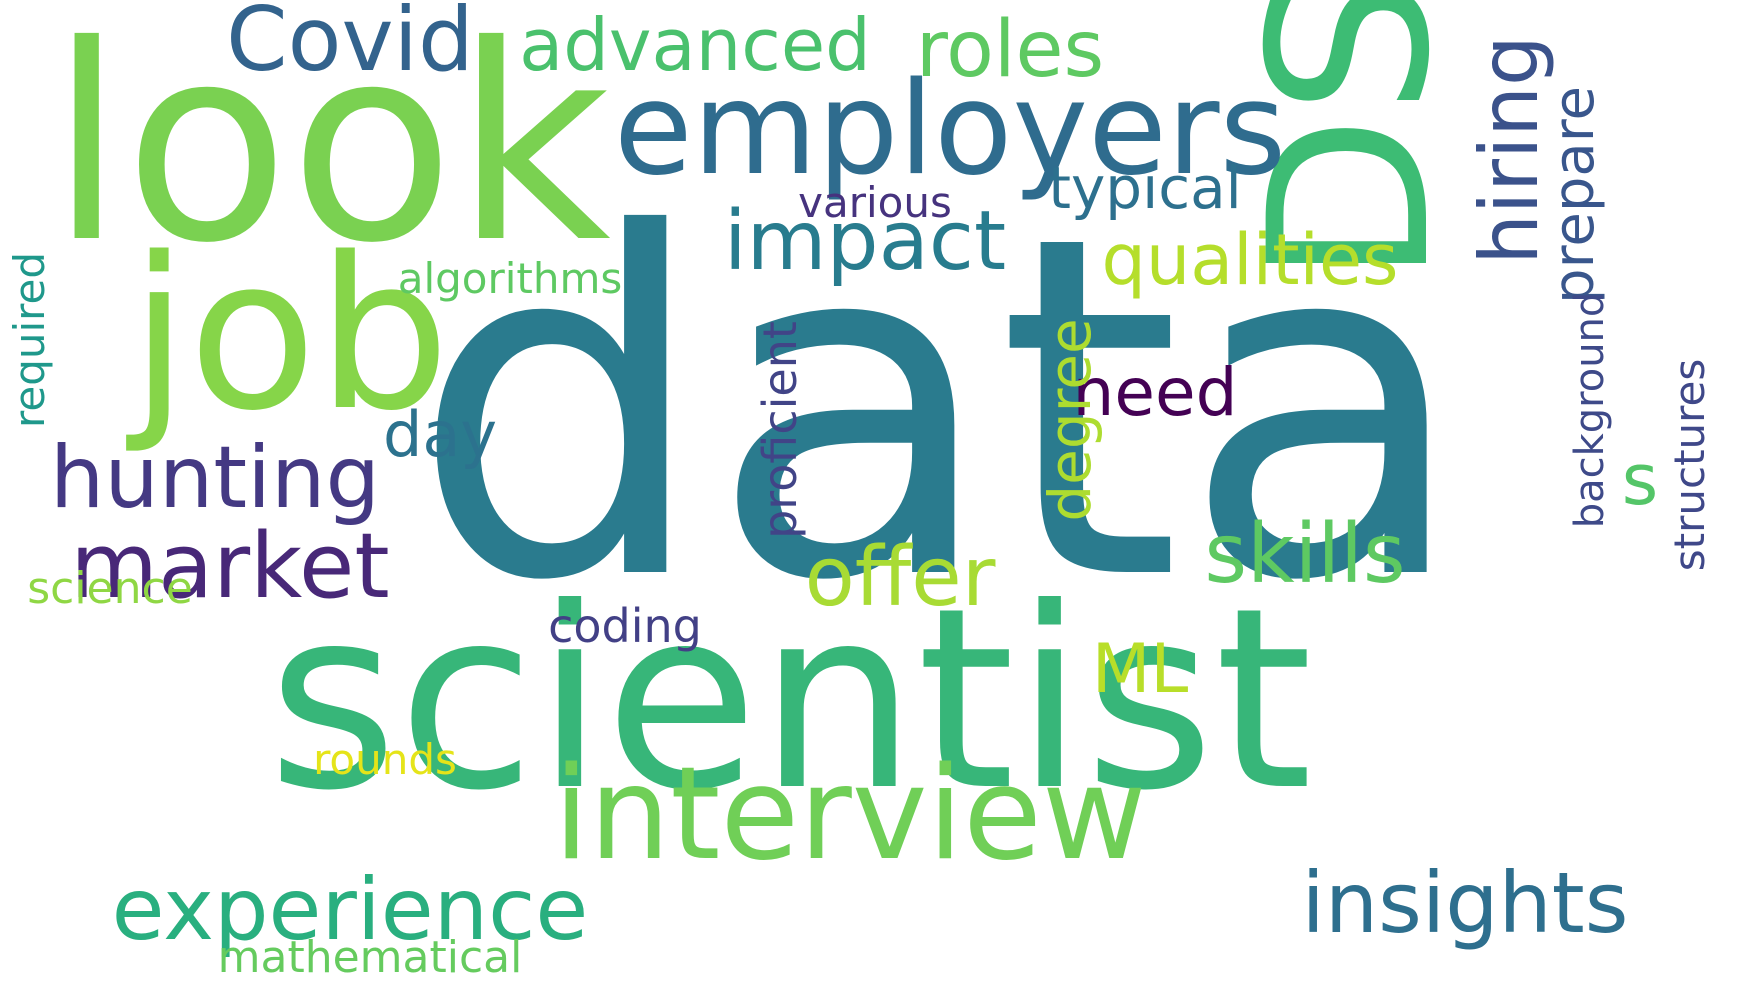 Image resolution: width=1753 pixels, height=992 pixels. What do you see at coordinates (1640, 480) in the screenshot?
I see `word-s: s` at bounding box center [1640, 480].